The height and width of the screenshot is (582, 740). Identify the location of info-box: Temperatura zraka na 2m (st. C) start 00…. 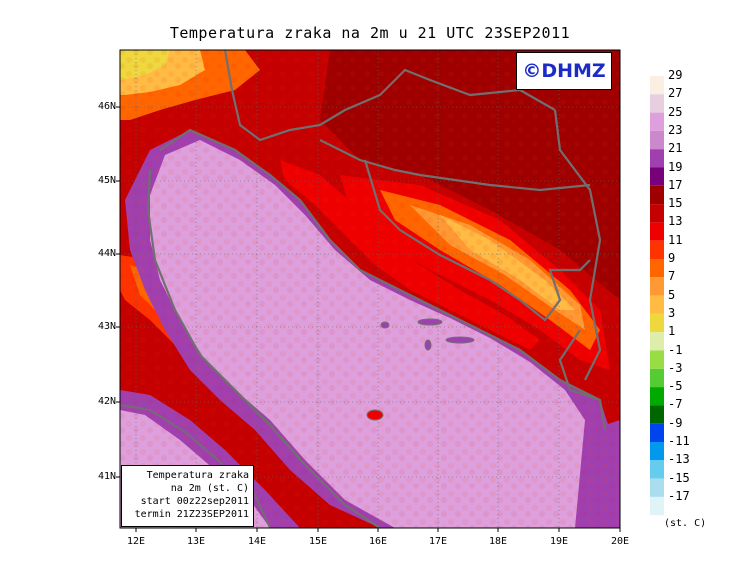
(187, 496).